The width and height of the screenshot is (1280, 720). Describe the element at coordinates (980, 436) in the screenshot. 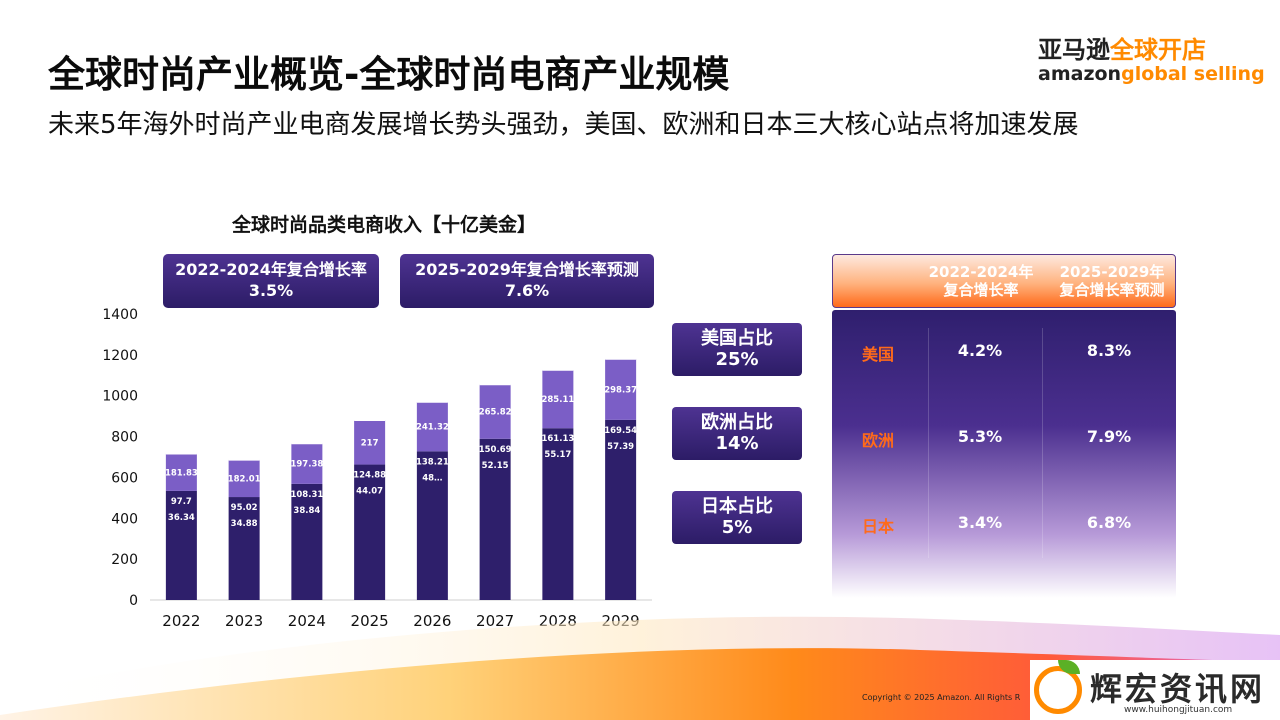

I see `cell-europe-2022-2024: 5.3%` at that location.